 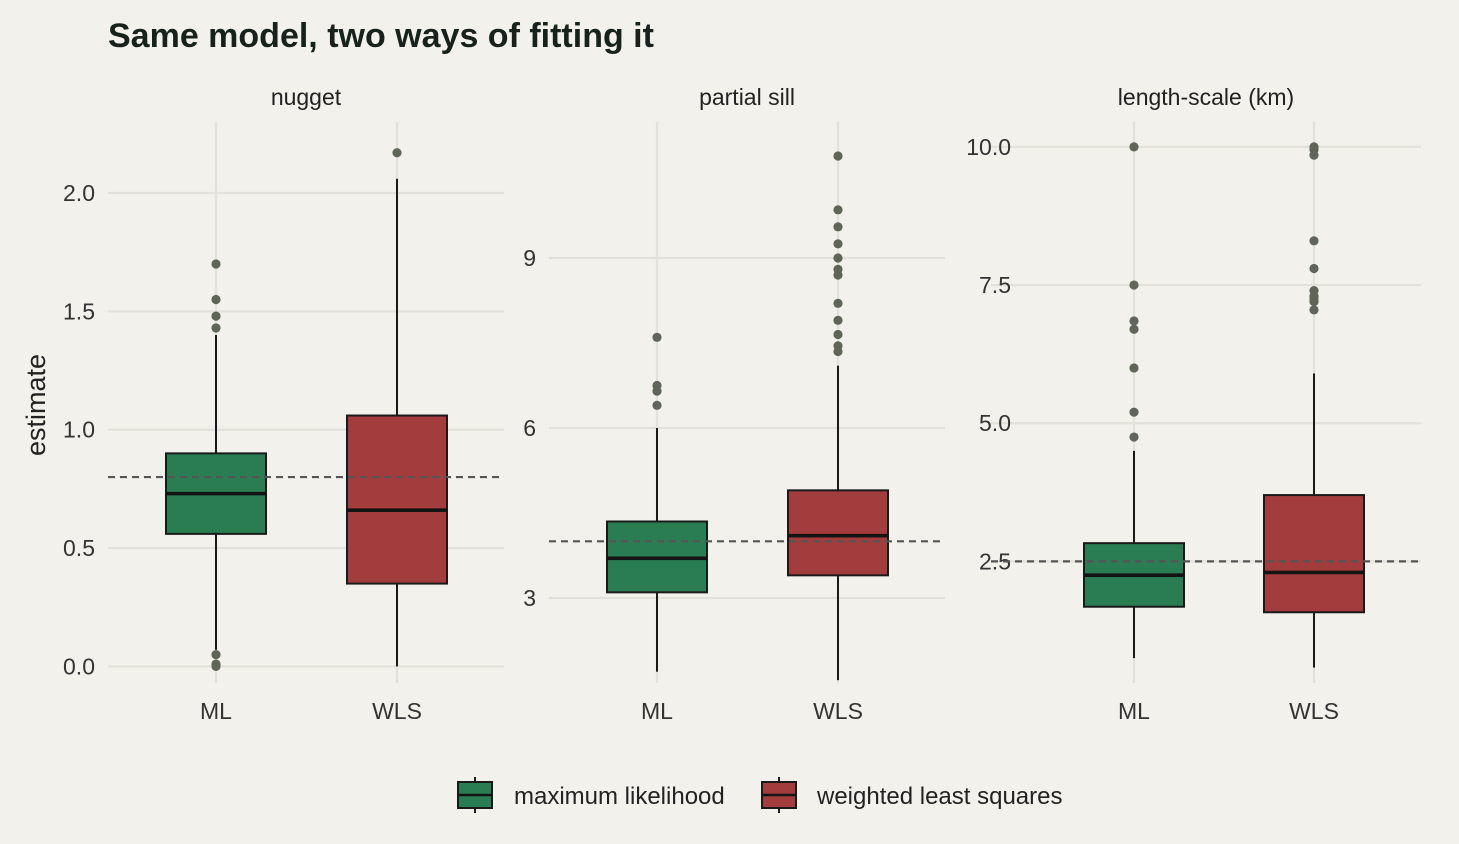 What do you see at coordinates (939, 796) in the screenshot?
I see `legend-label: weighted least squares` at bounding box center [939, 796].